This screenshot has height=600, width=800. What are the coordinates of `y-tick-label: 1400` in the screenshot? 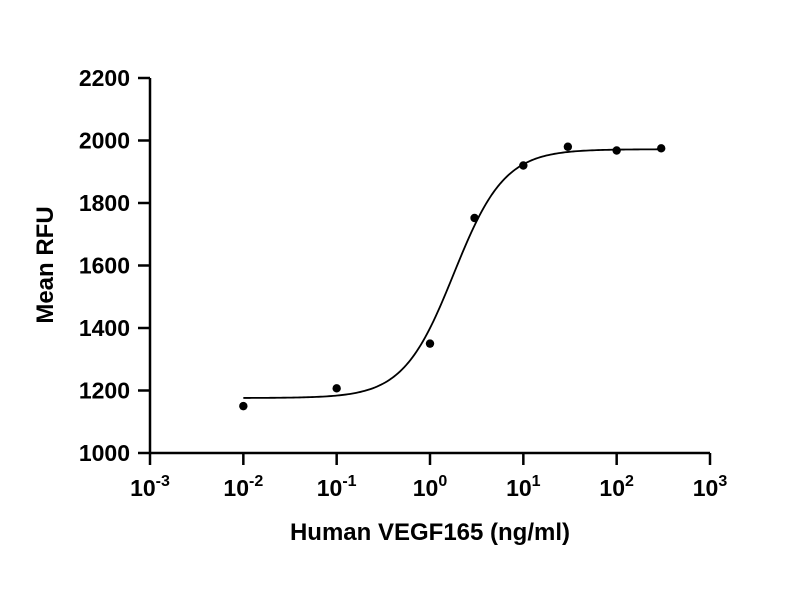 It's located at (104, 328).